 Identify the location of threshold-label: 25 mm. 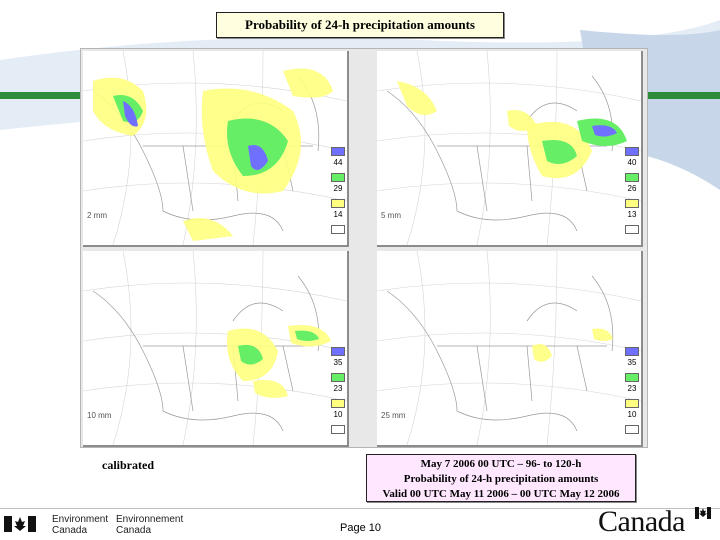
(393, 415).